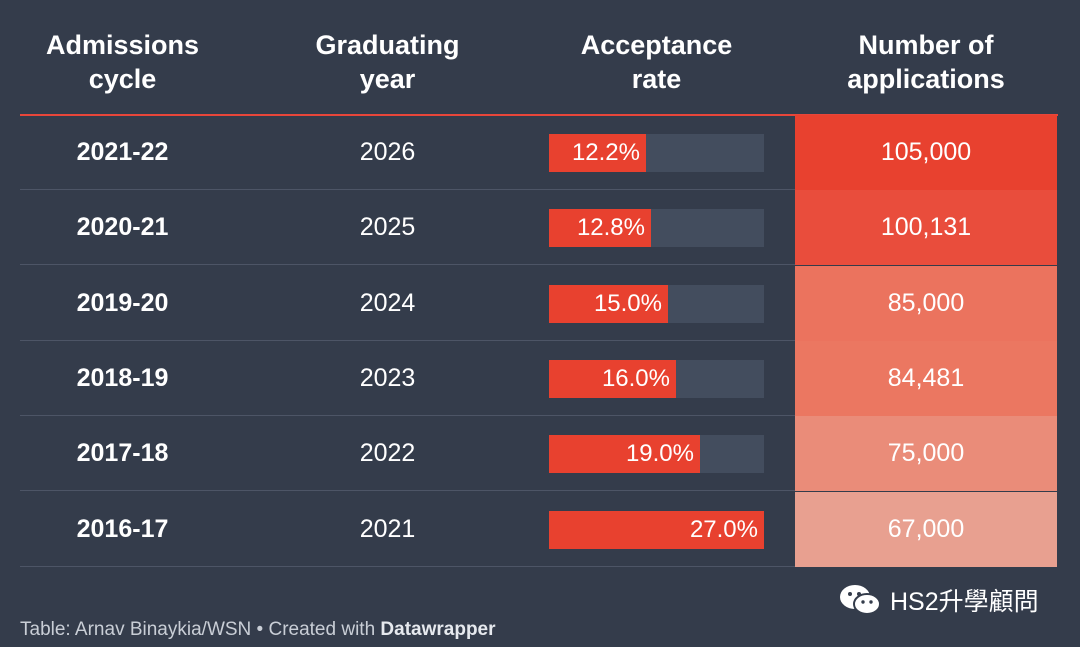 This screenshot has width=1080, height=647. I want to click on cell-number-of-applications: 105,000, so click(926, 152).